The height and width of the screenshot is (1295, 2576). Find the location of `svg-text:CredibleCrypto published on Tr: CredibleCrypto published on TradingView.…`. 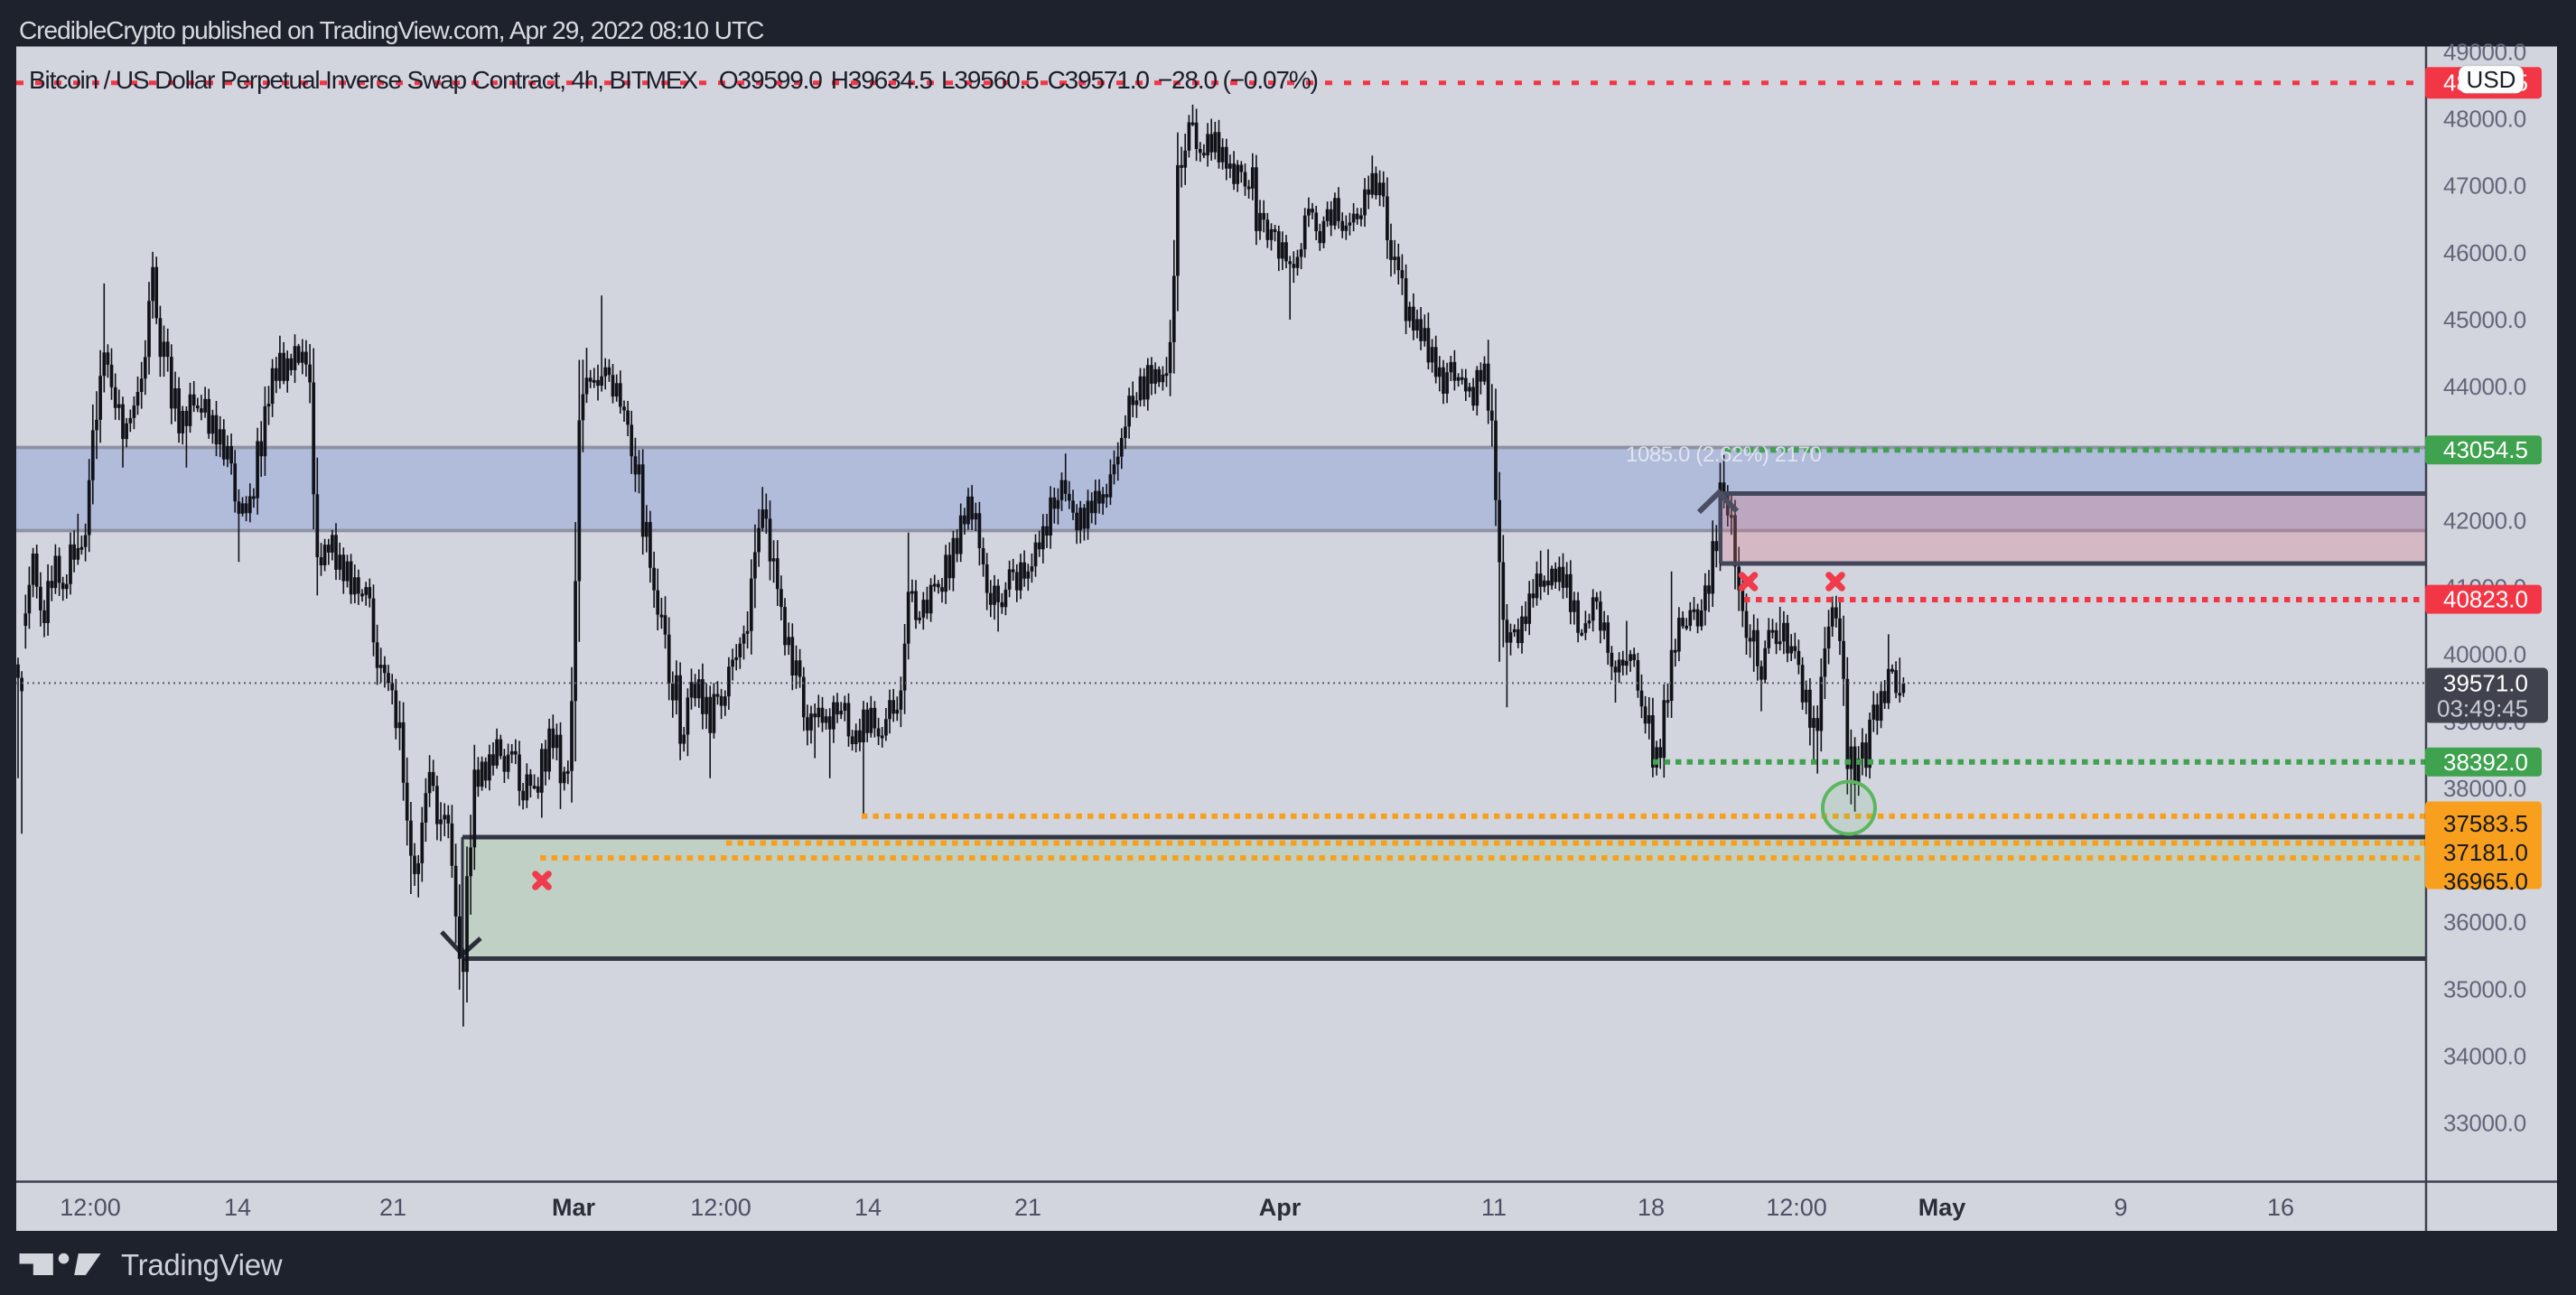

svg-text:CredibleCrypto published on Tr: CredibleCrypto published on TradingView.… is located at coordinates (391, 30).